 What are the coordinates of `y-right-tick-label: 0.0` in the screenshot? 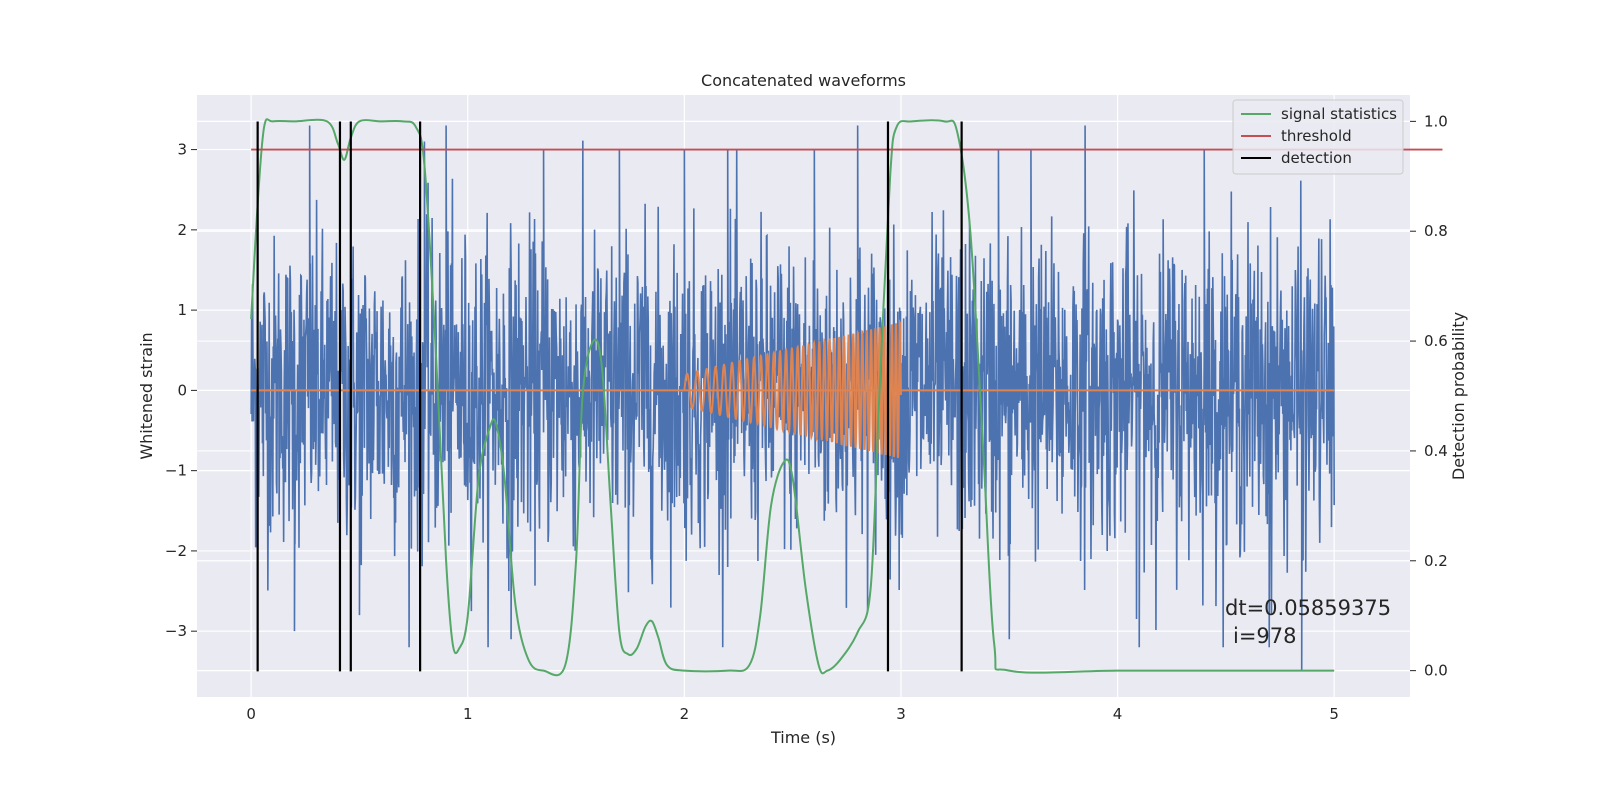 It's located at (1436, 671).